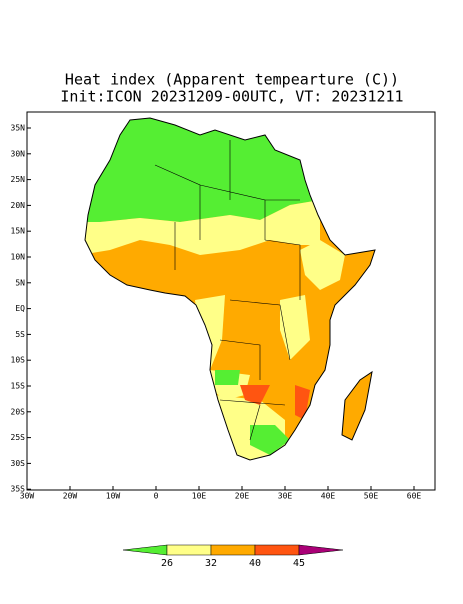 The image size is (463, 604). I want to click on lat-label: 35S, so click(18, 489).